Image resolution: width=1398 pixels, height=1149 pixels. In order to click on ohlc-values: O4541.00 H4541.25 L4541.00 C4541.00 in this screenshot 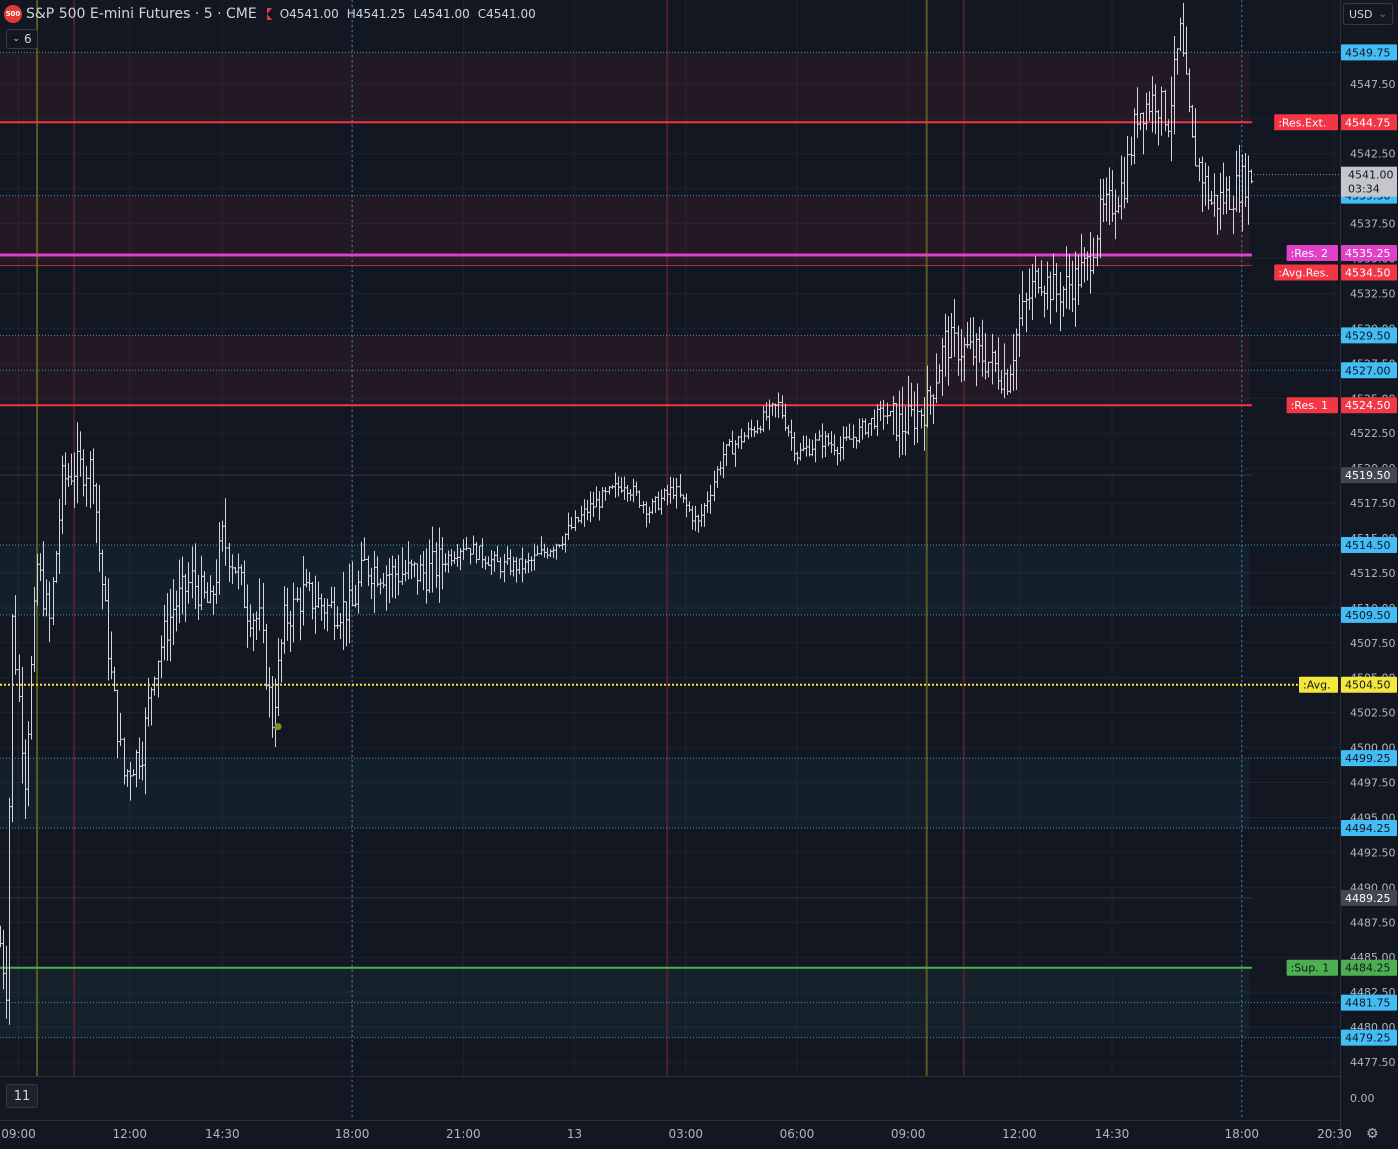, I will do `click(412, 14)`.